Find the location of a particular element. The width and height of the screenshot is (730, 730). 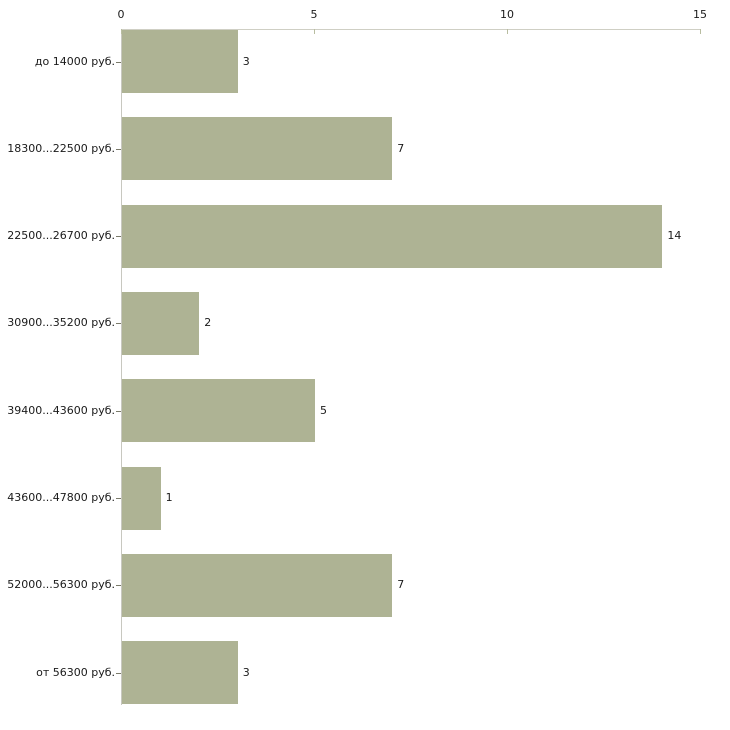

x-tick-label: 0 is located at coordinates (121, 14).